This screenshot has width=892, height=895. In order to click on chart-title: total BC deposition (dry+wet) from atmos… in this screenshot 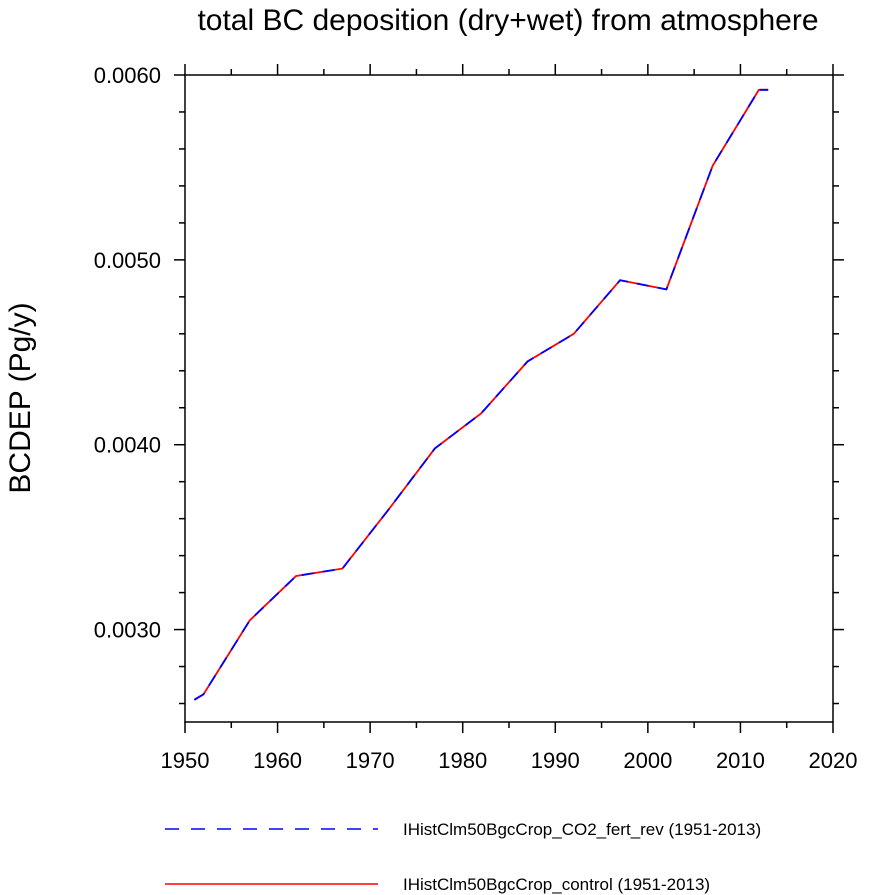, I will do `click(507, 20)`.